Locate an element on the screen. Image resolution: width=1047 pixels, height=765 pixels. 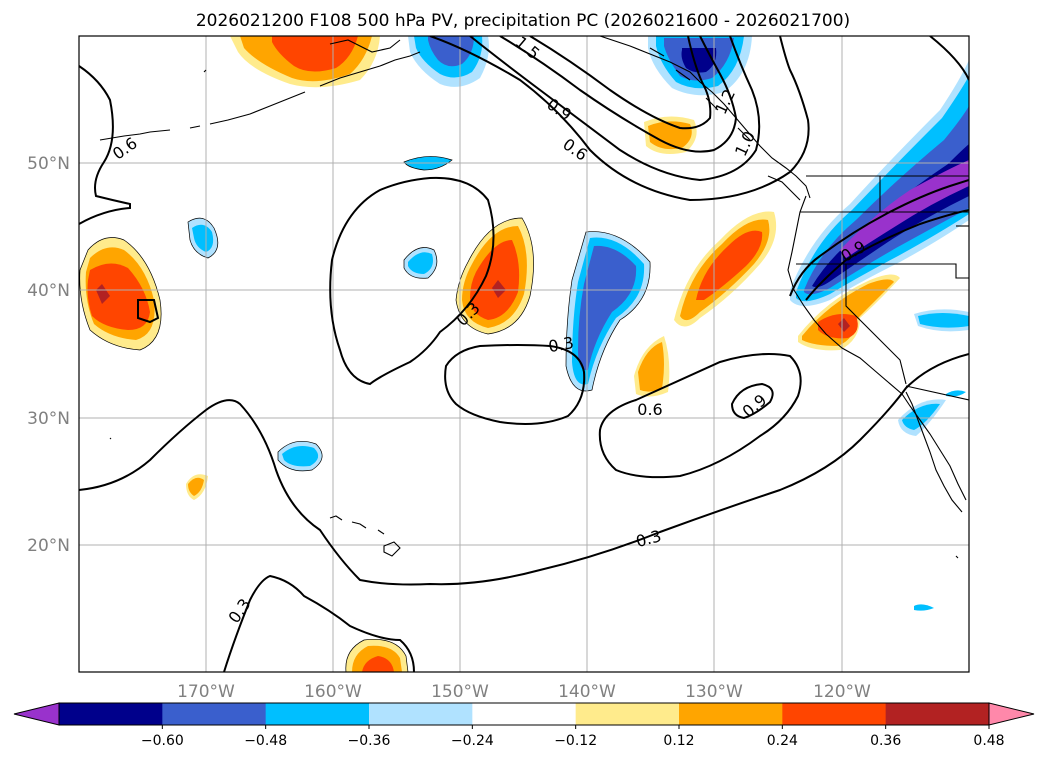
lon-label: 150°W is located at coordinates (460, 692).